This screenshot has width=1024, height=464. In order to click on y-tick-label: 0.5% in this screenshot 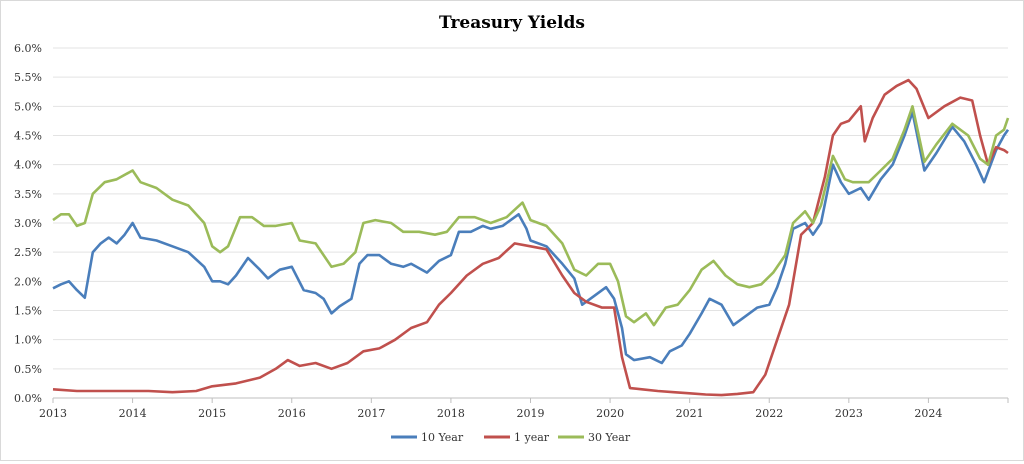, I will do `click(28, 369)`.